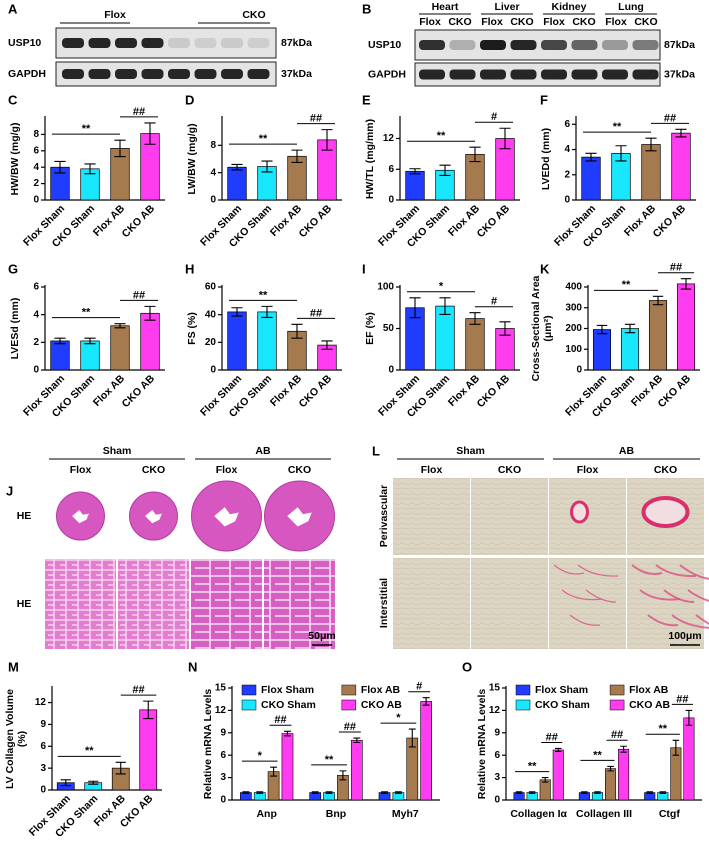 Image resolution: width=709 pixels, height=867 pixels. I want to click on lane-label: Flox, so click(616, 22).